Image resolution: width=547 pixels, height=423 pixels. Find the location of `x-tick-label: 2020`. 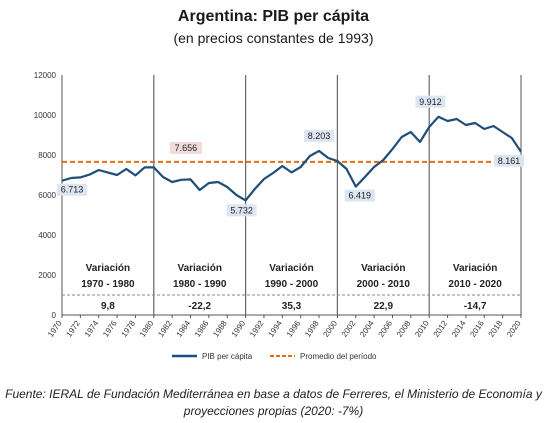

x-tick-label: 2020 is located at coordinates (514, 329).